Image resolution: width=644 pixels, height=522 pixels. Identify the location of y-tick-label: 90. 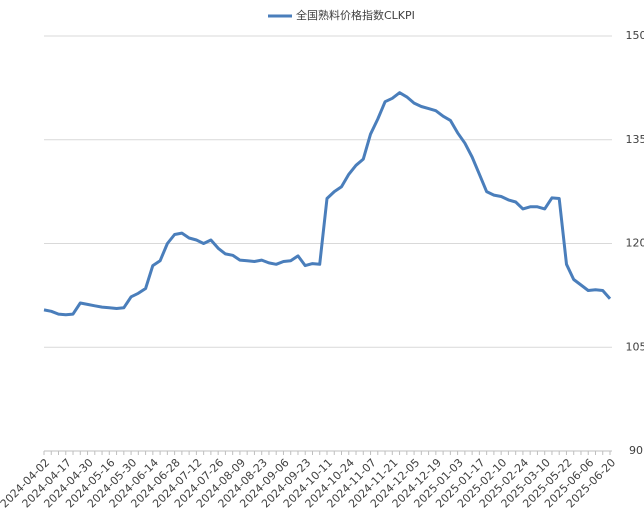
(636, 450).